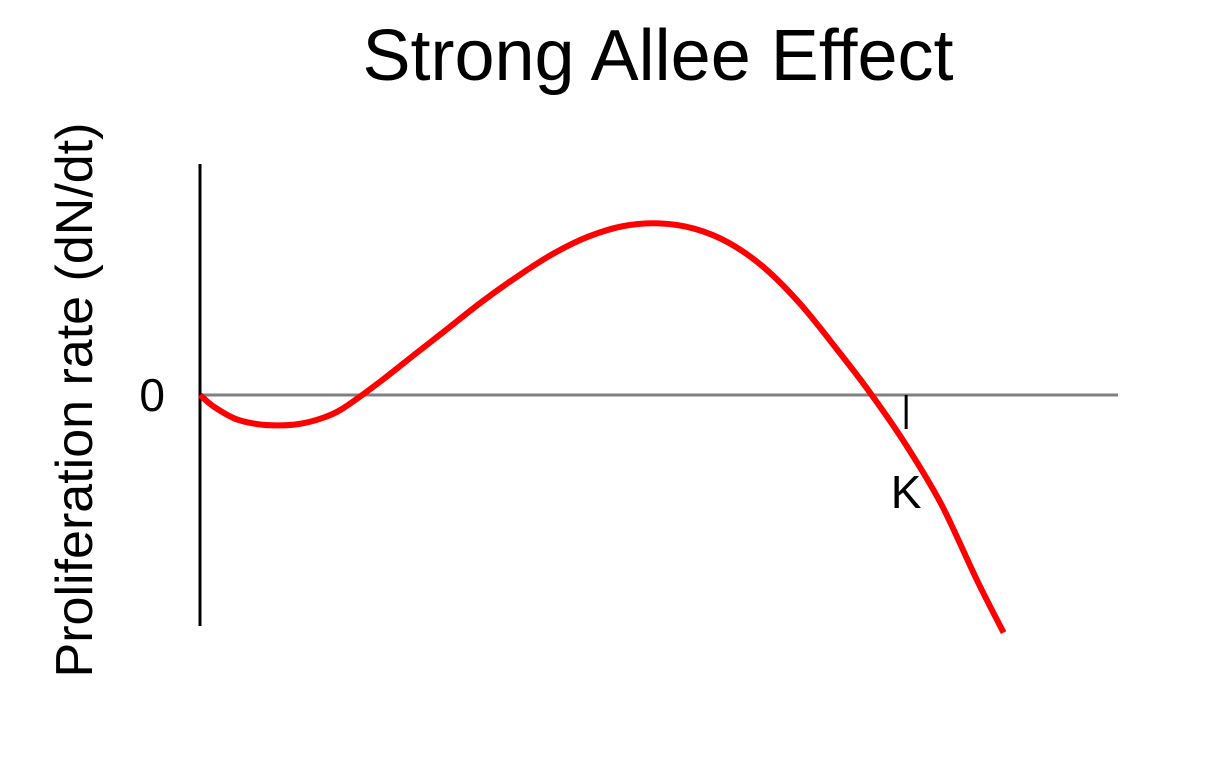 The image size is (1210, 763). I want to click on chart-title: Strong Allee Effect, so click(657, 56).